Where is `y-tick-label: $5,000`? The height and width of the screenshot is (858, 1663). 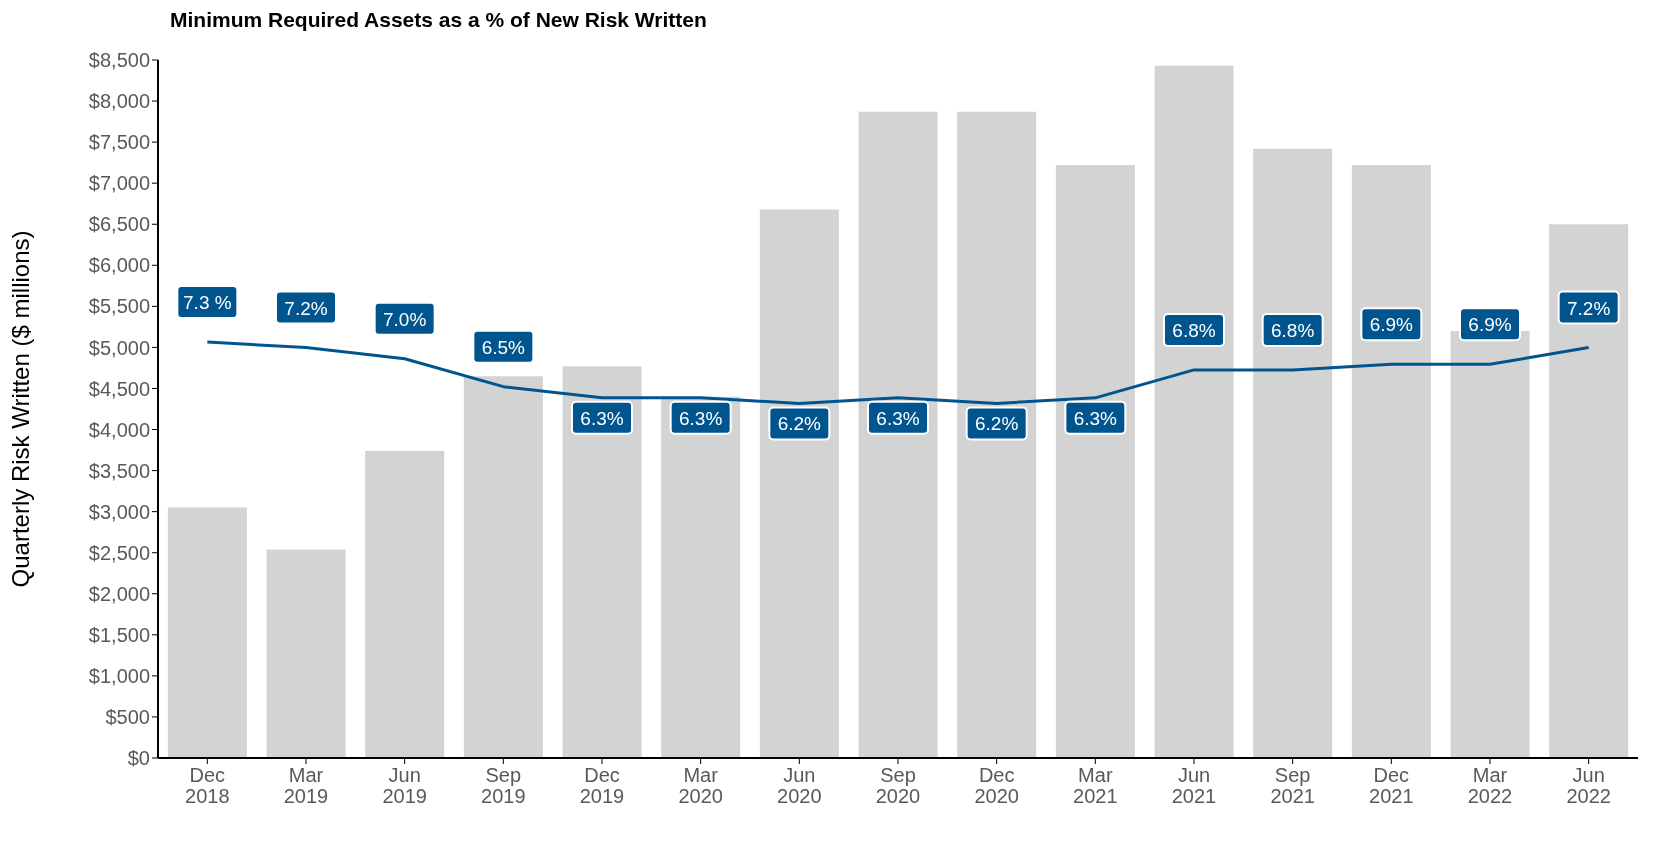
y-tick-label: $5,000 is located at coordinates (119, 347).